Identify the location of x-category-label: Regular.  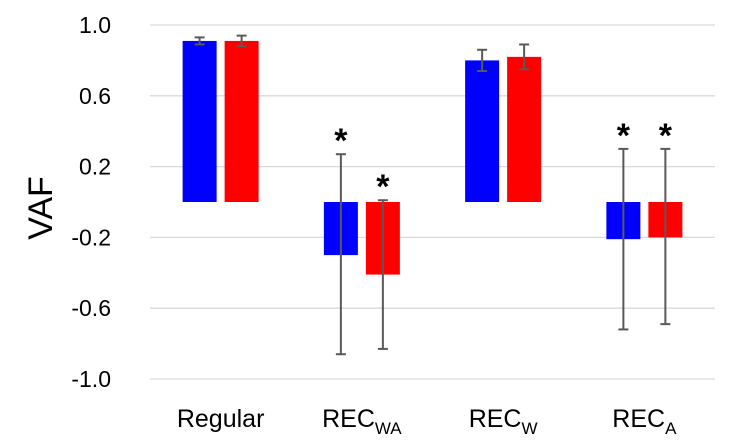
(221, 419).